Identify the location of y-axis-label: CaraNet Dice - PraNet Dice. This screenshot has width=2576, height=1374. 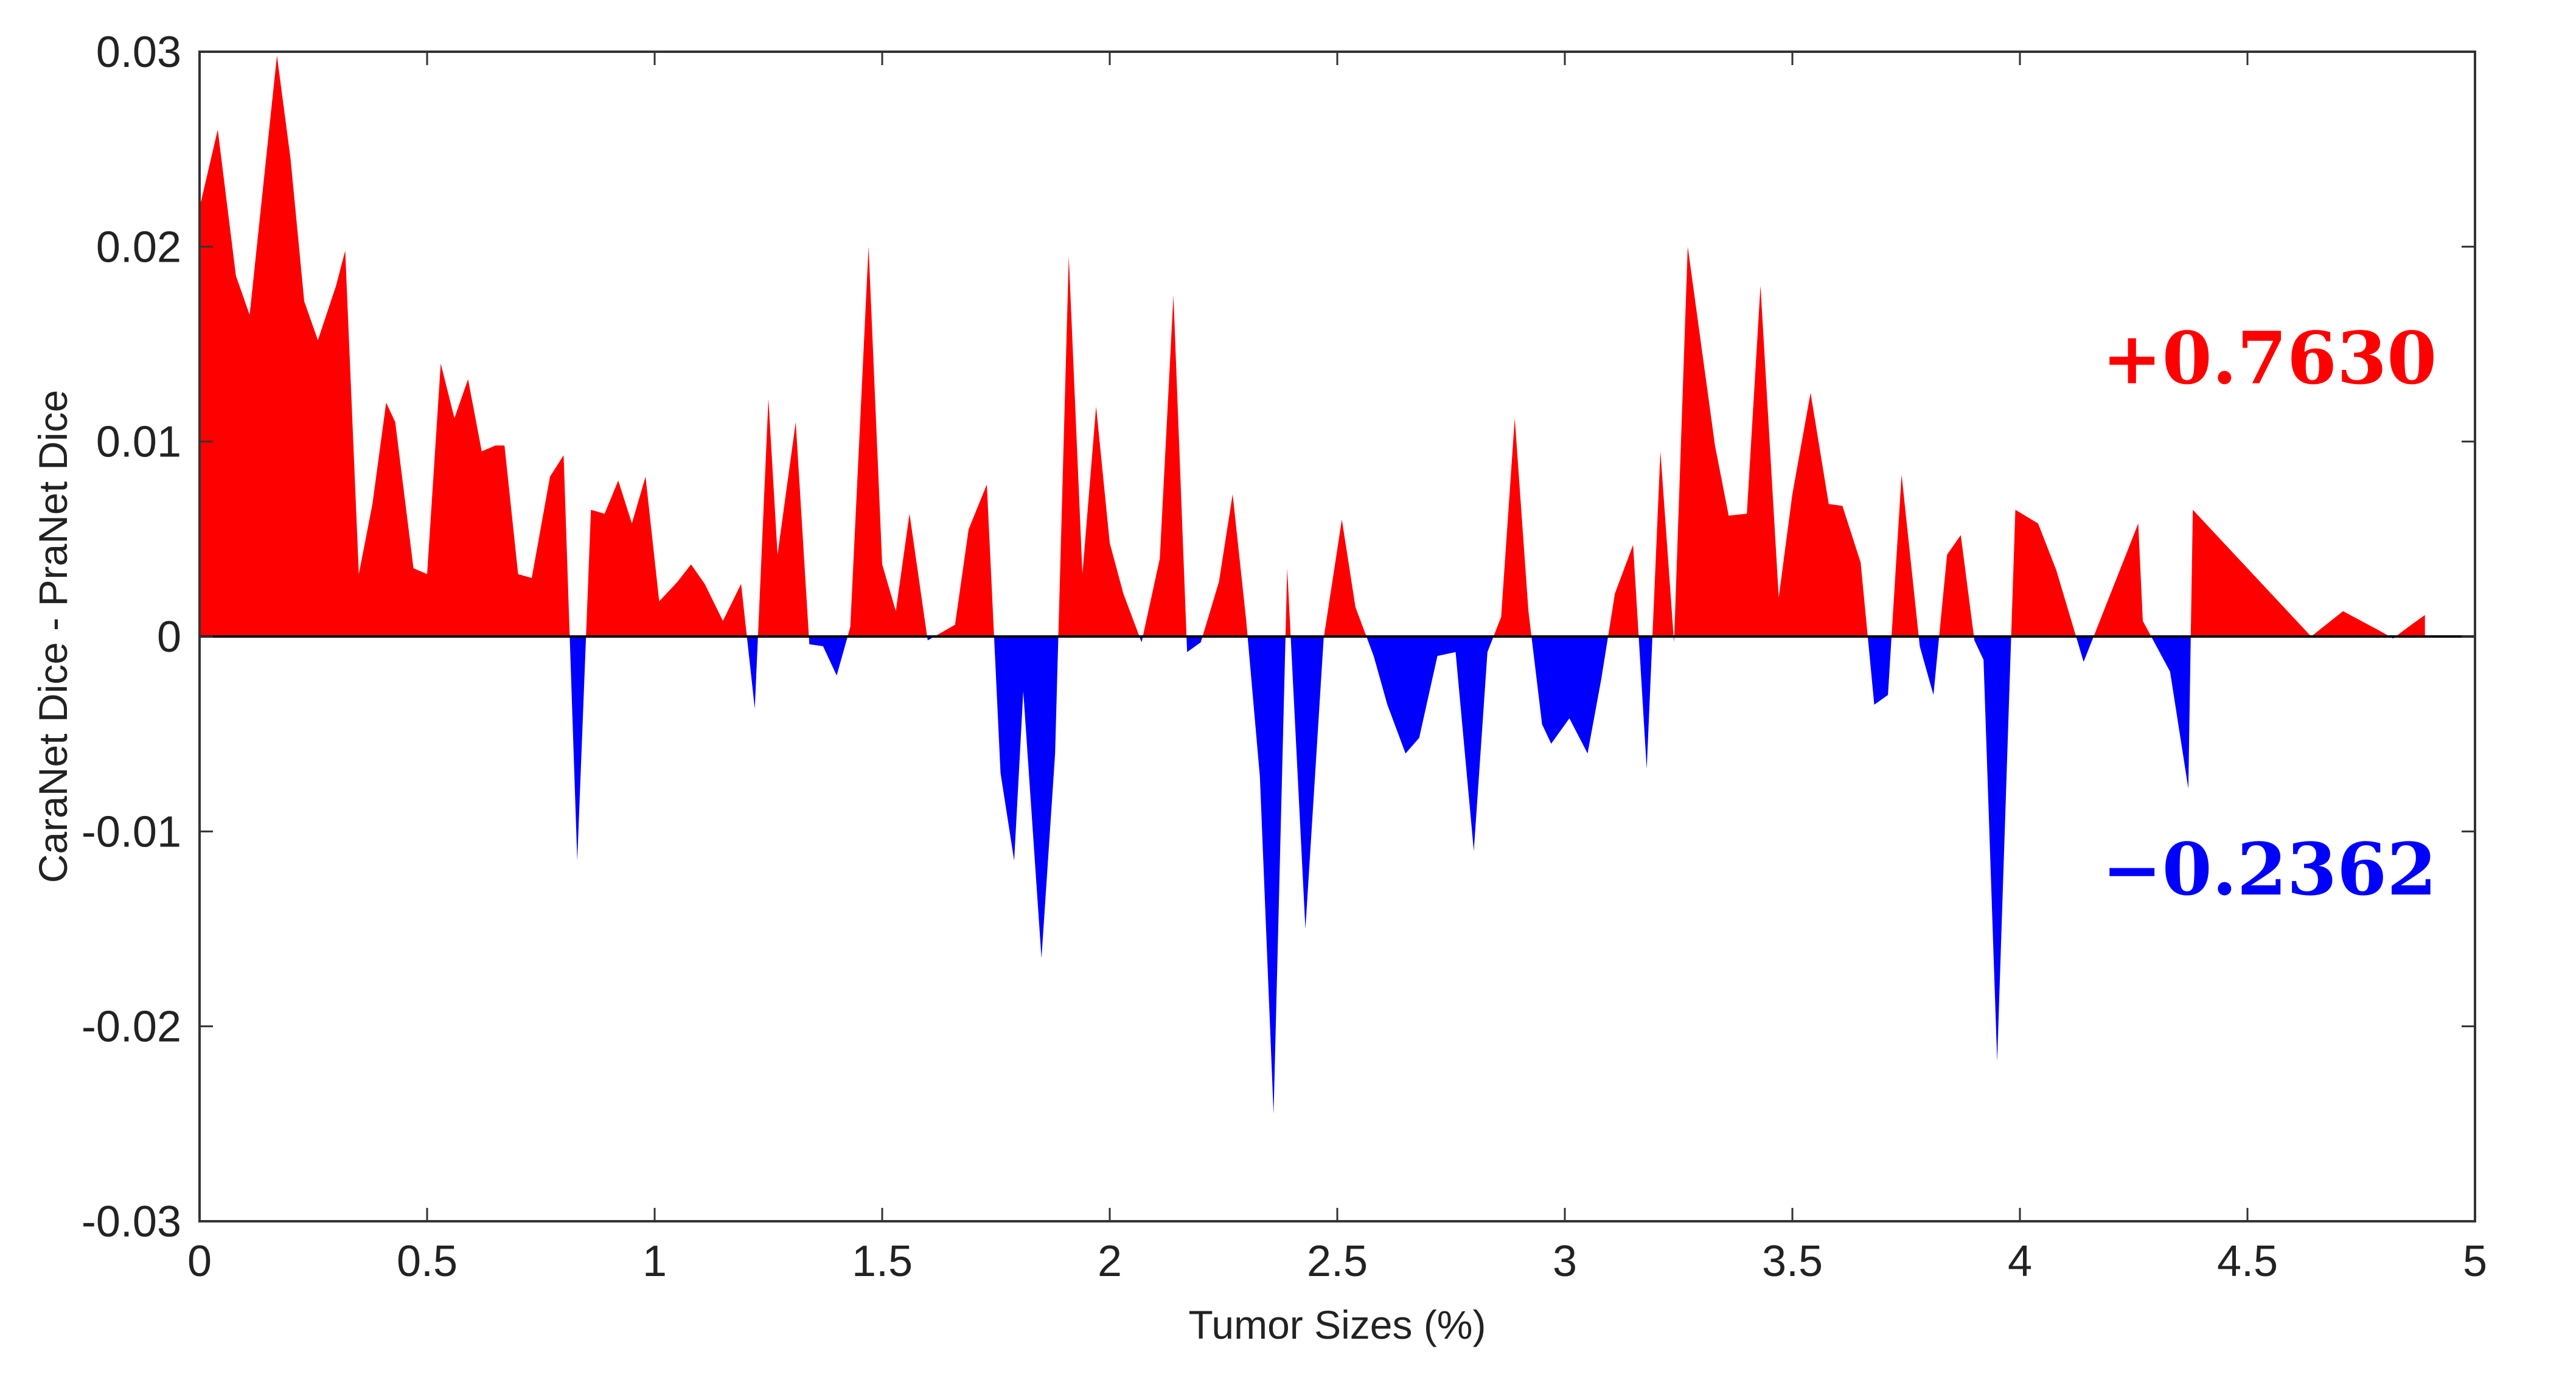
(52, 637).